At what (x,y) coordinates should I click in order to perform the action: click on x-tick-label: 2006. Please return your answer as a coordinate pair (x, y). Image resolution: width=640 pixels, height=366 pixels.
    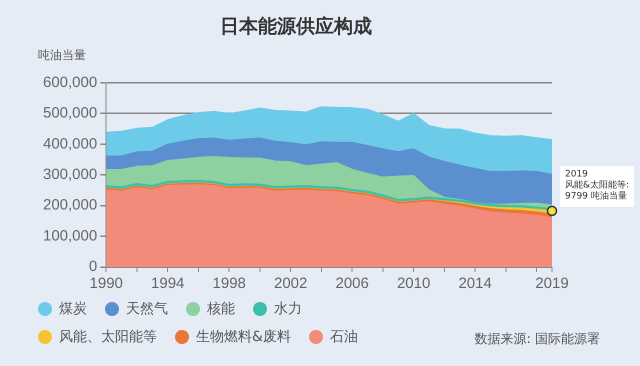
    Looking at the image, I should click on (352, 283).